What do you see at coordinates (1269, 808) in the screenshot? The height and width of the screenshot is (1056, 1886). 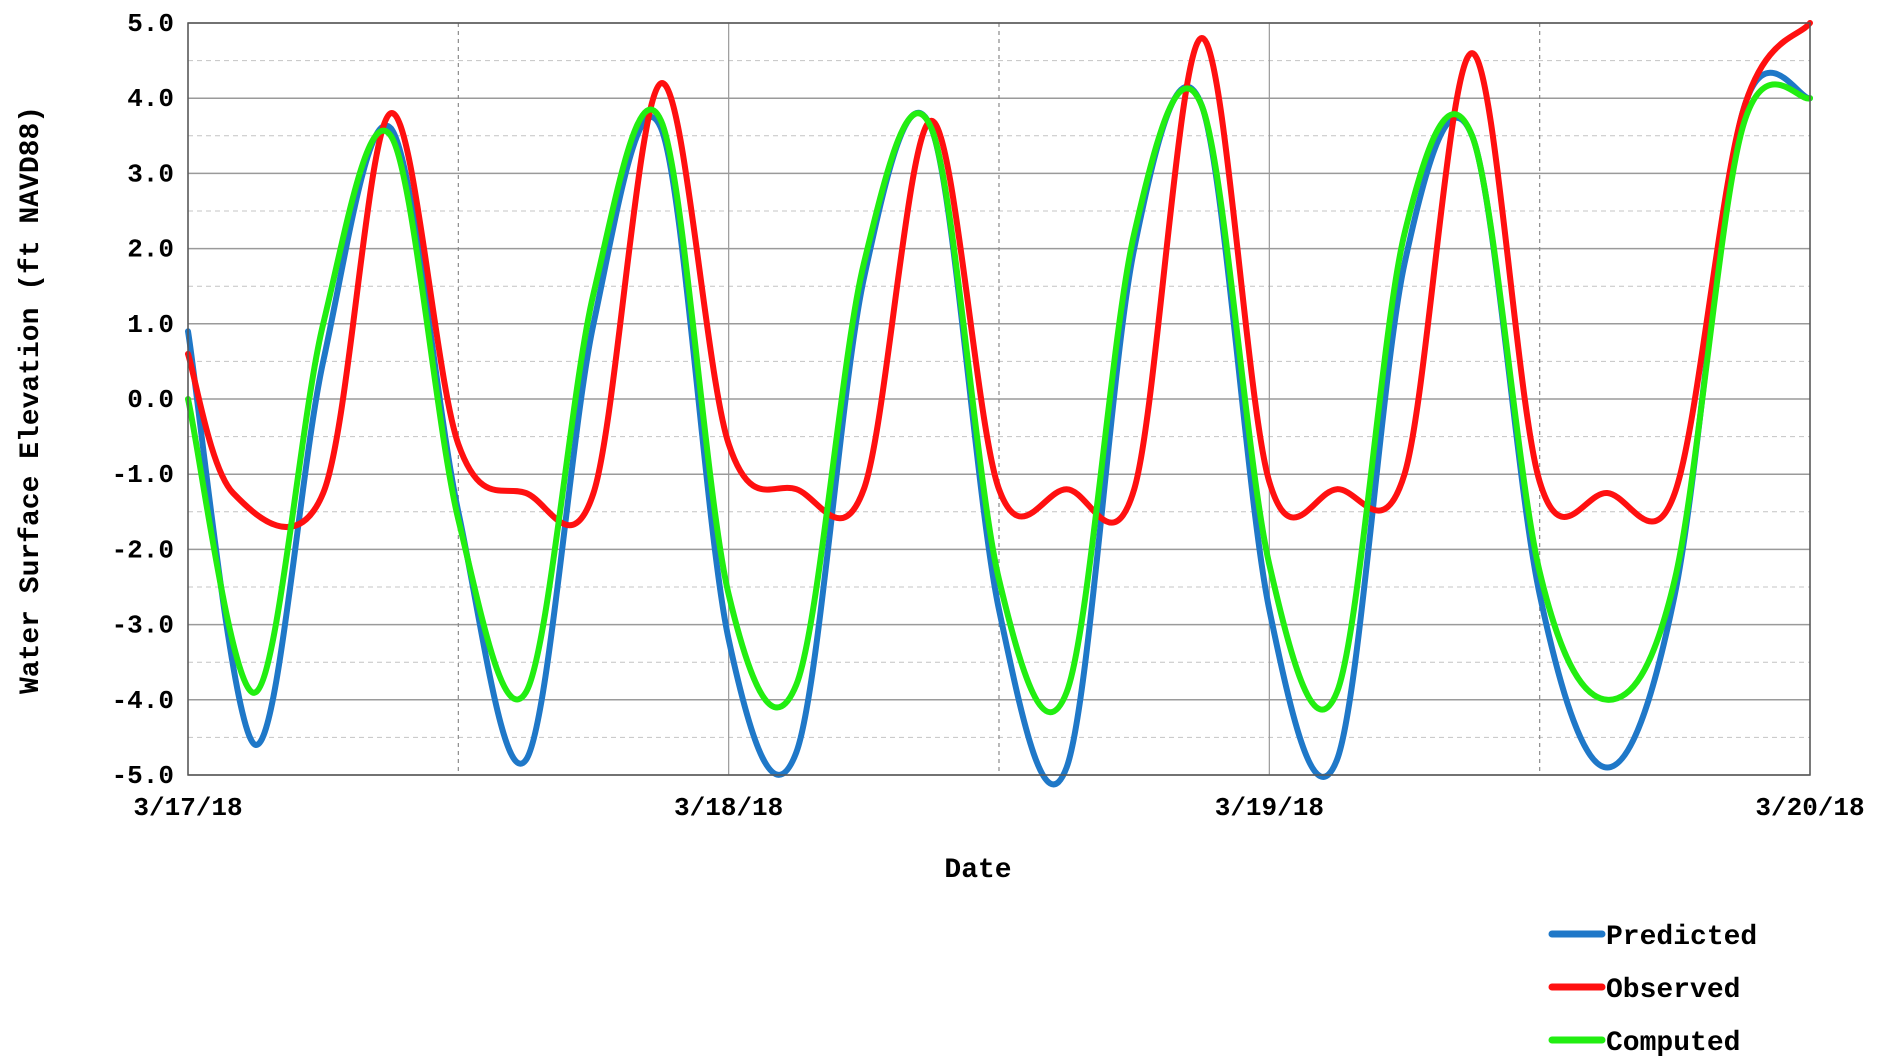 I see `x-tick-label: 3/19/18` at bounding box center [1269, 808].